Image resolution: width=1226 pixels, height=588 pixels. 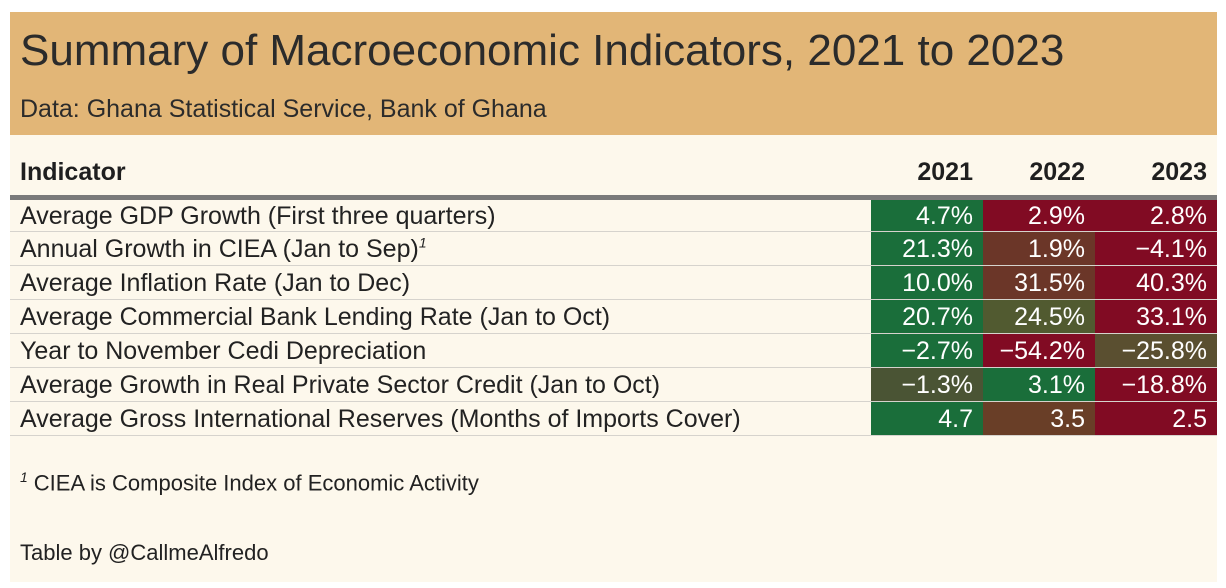 What do you see at coordinates (1156, 418) in the screenshot?
I see `value-cell-2023: 2.5` at bounding box center [1156, 418].